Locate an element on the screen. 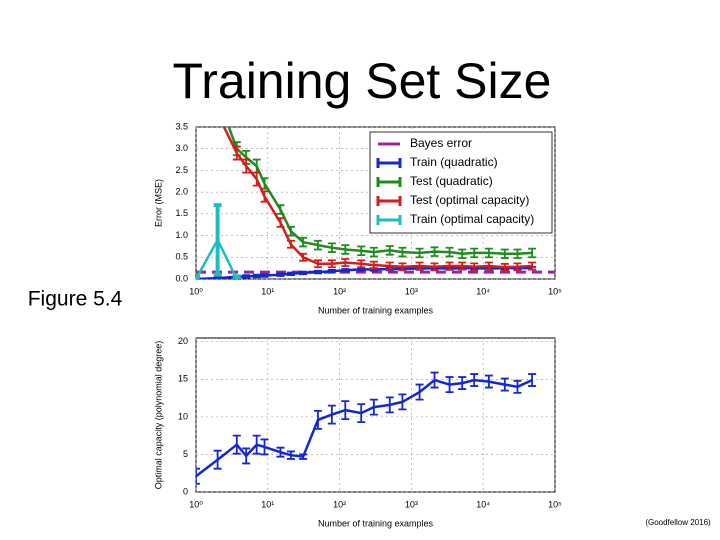 Image resolution: width=720 pixels, height=540 pixels. y-axis-label: Optimal capacity (polynomial degree) is located at coordinates (158, 415).